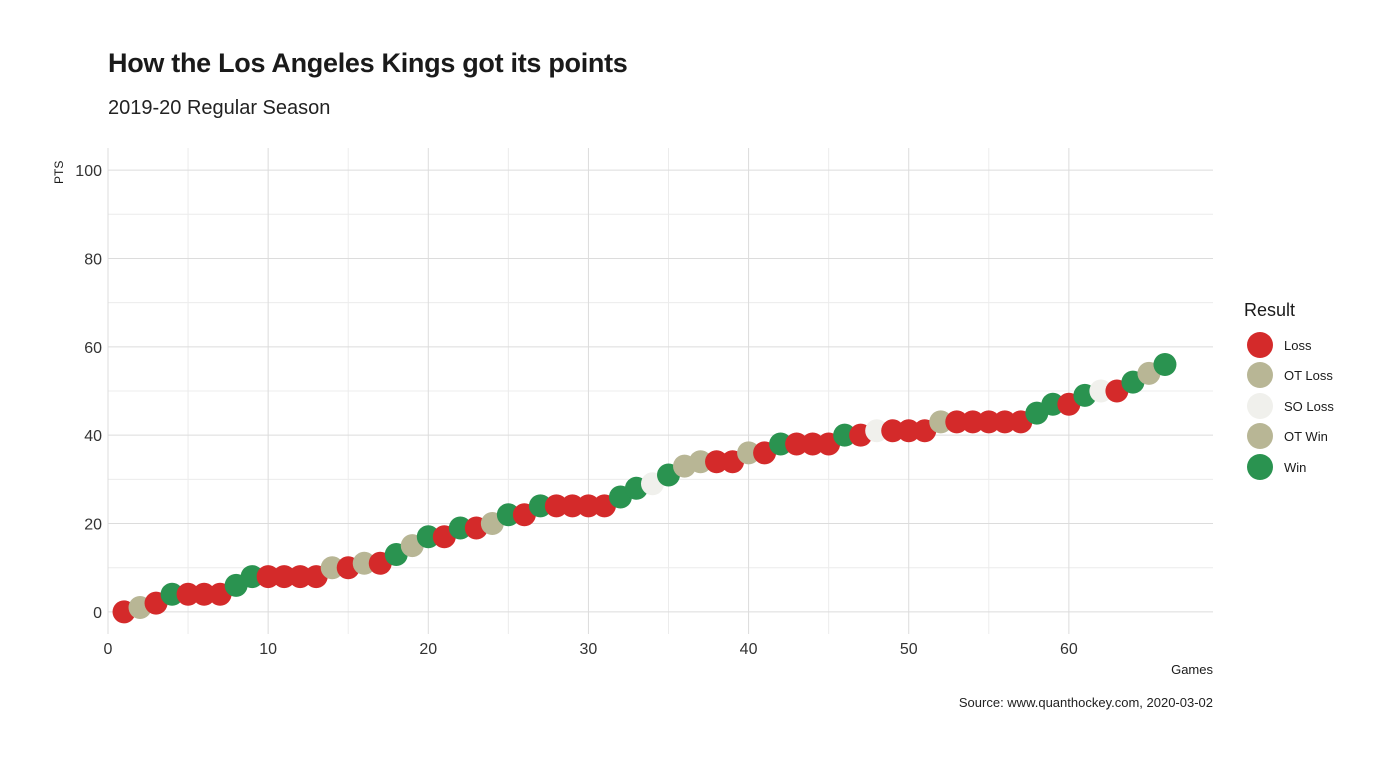  What do you see at coordinates (1260, 467) in the screenshot?
I see `legend-swatch-win` at bounding box center [1260, 467].